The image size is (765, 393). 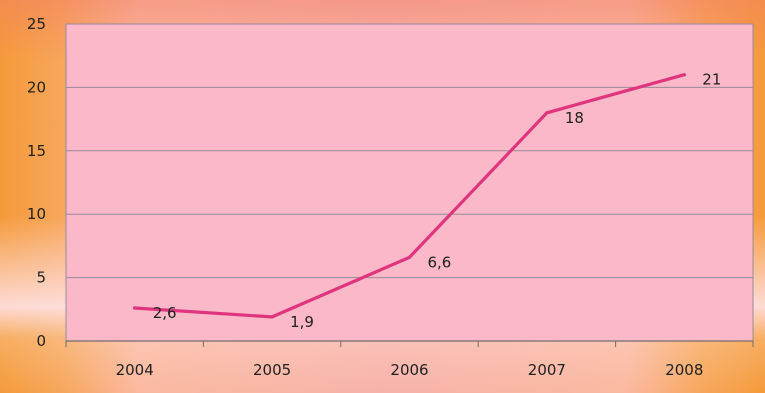 What do you see at coordinates (36, 182) in the screenshot?
I see `y-axis: 0 5 10 15 20 25` at bounding box center [36, 182].